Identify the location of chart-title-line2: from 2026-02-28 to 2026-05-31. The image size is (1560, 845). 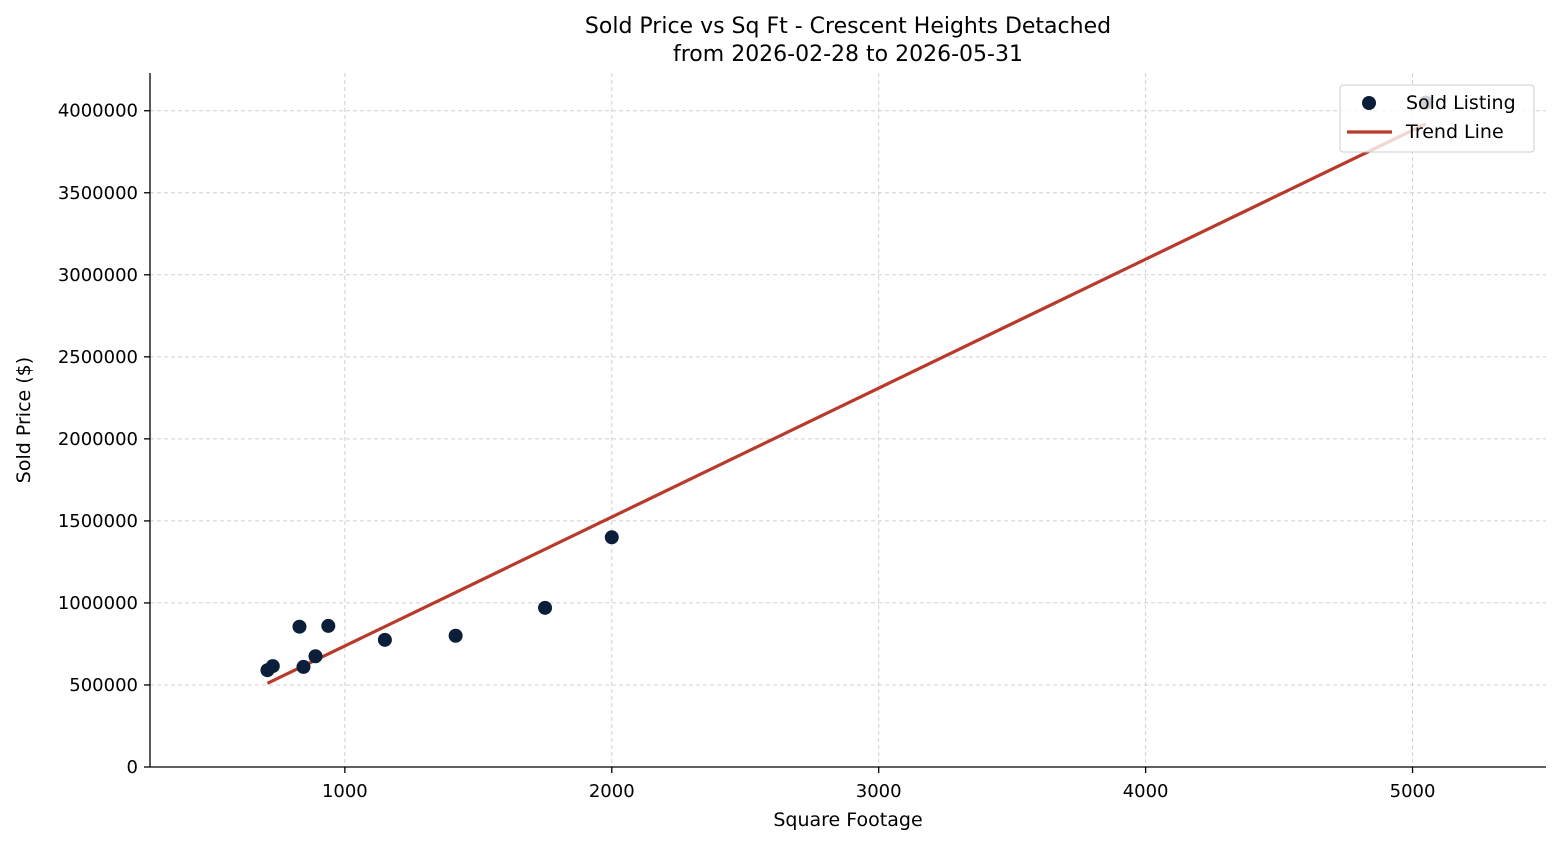
(848, 54).